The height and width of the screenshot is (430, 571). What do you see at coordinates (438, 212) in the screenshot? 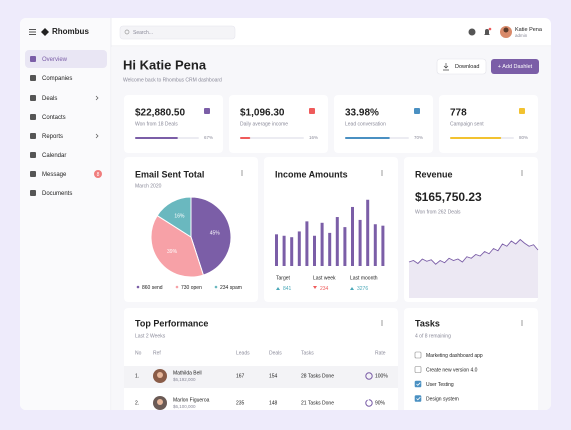
I see `card-subtitle: Won from 262 Deals` at bounding box center [438, 212].